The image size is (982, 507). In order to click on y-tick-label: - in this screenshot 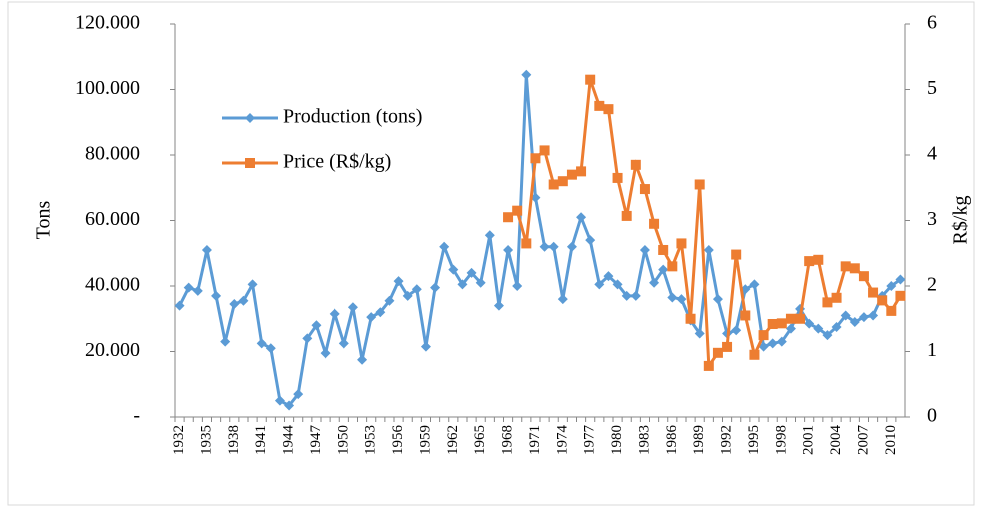, I will do `click(136, 416)`.